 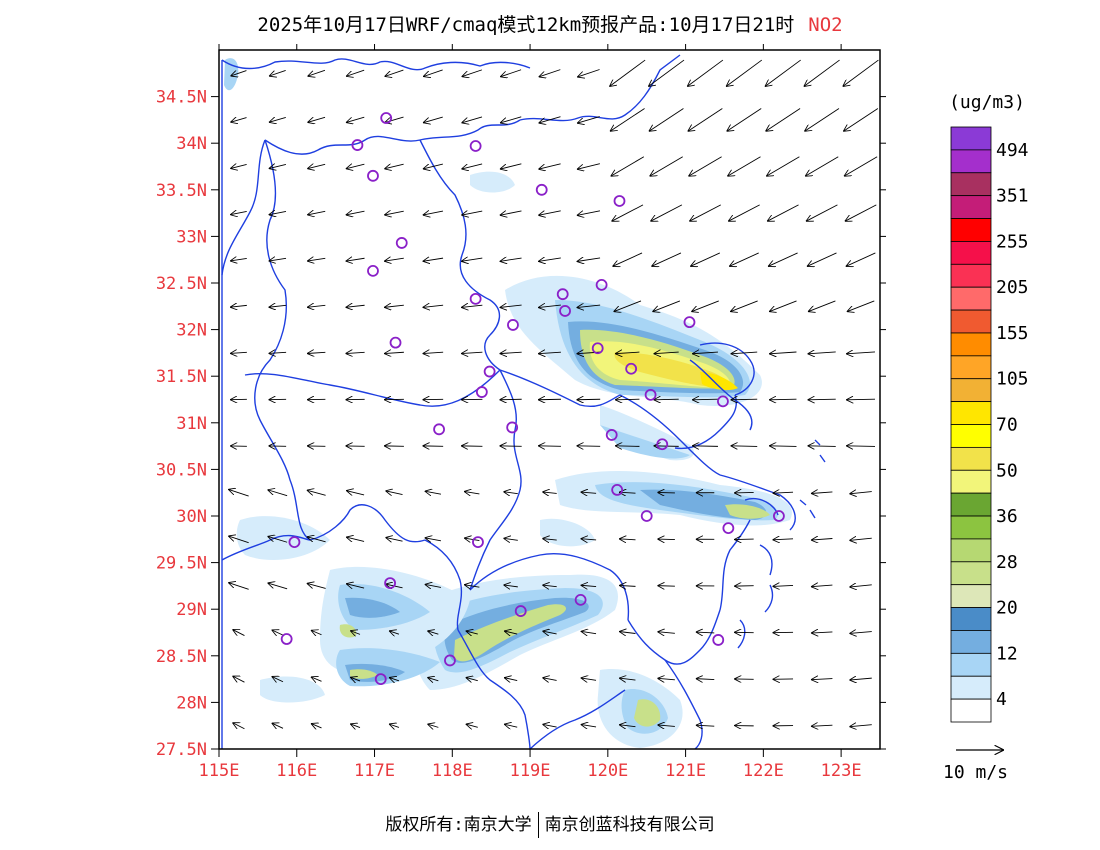 I want to click on lat-label: 31.5N, so click(x=181, y=377).